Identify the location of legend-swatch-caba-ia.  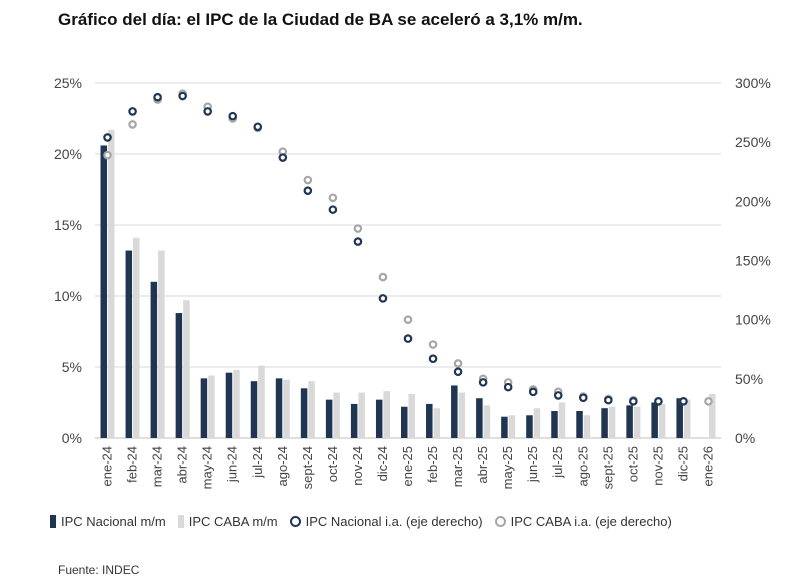
(500, 521).